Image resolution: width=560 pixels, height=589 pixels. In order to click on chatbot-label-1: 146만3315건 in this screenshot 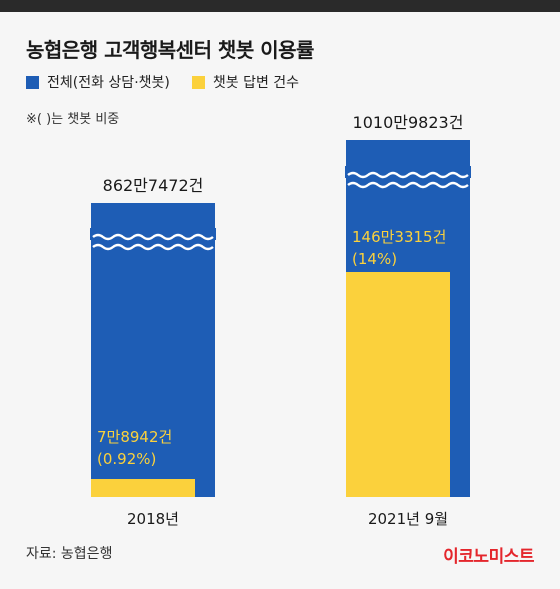, I will do `click(399, 237)`.